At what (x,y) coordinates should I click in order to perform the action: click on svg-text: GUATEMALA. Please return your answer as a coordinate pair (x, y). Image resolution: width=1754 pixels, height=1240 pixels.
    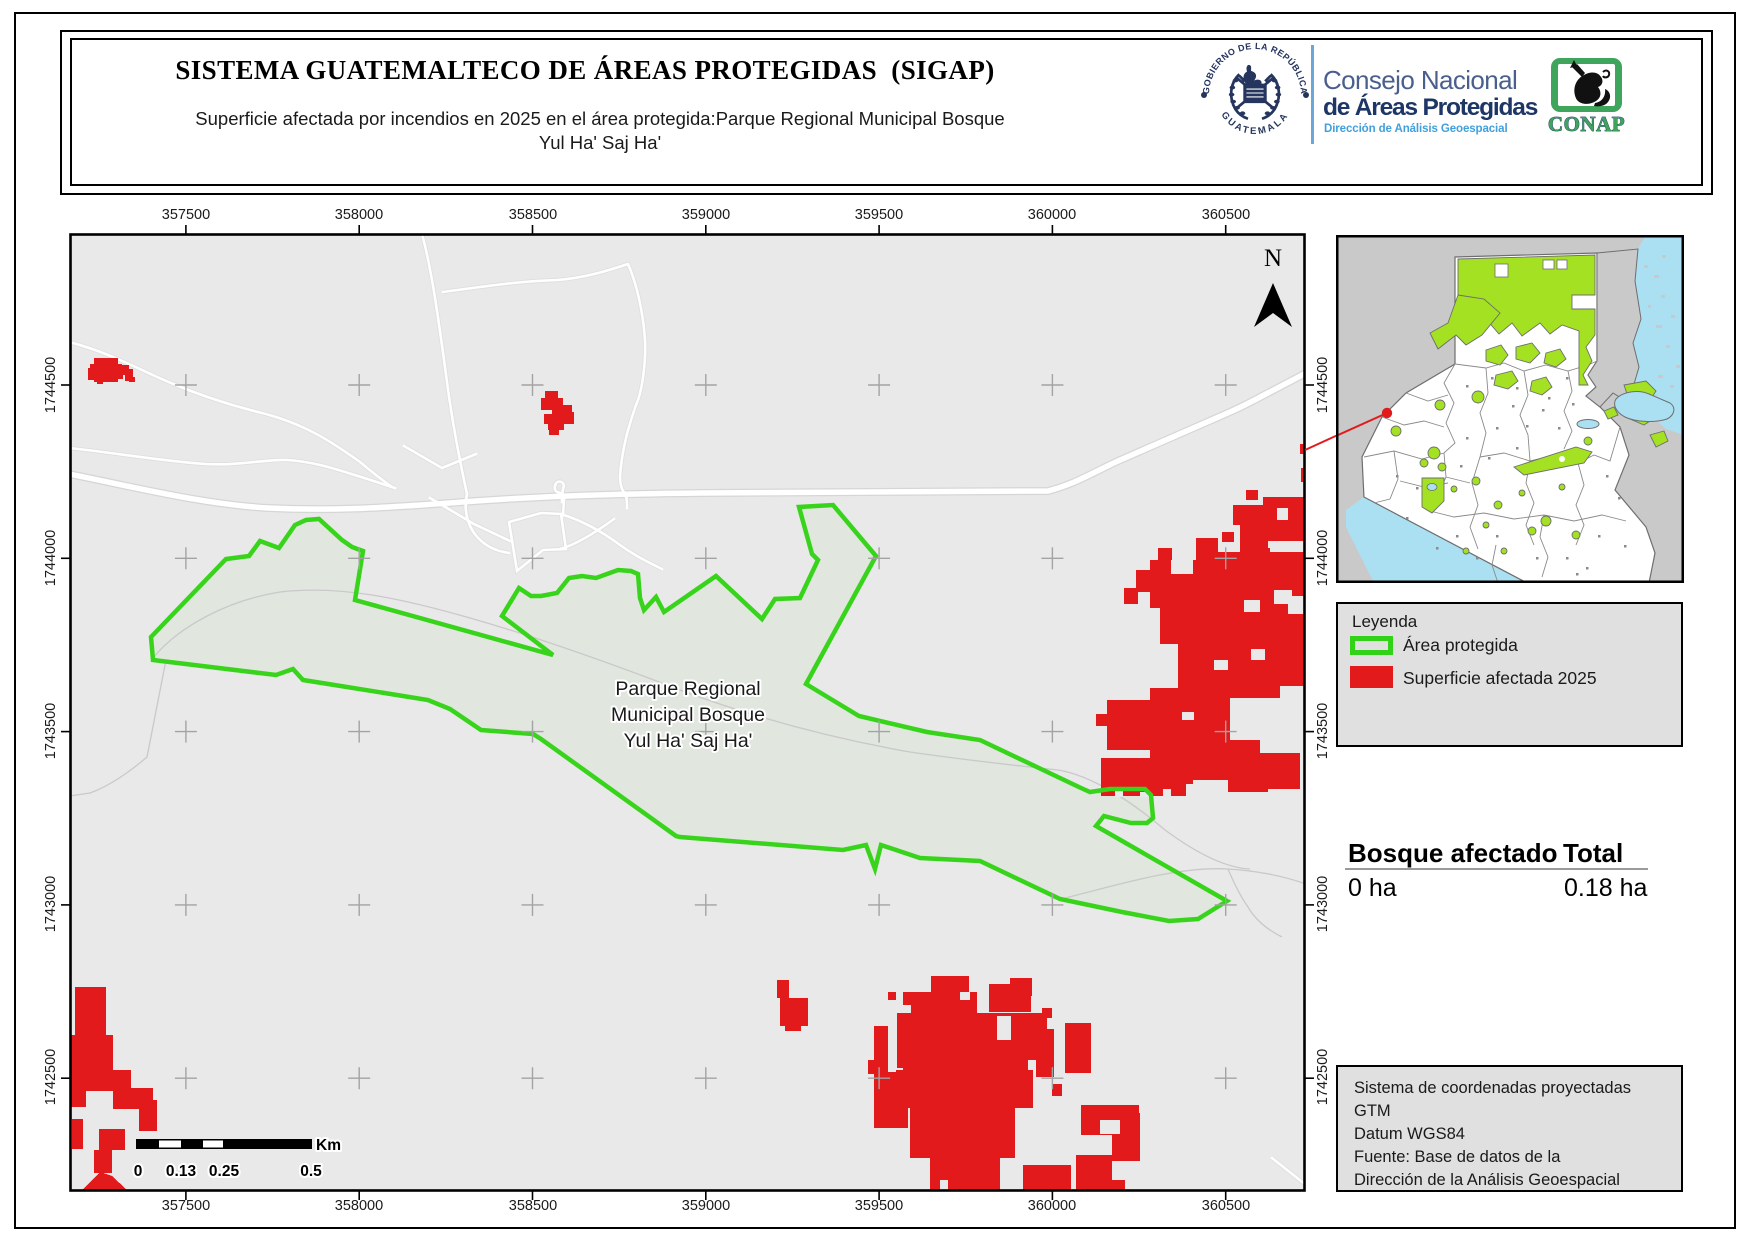
    Looking at the image, I should click on (1255, 123).